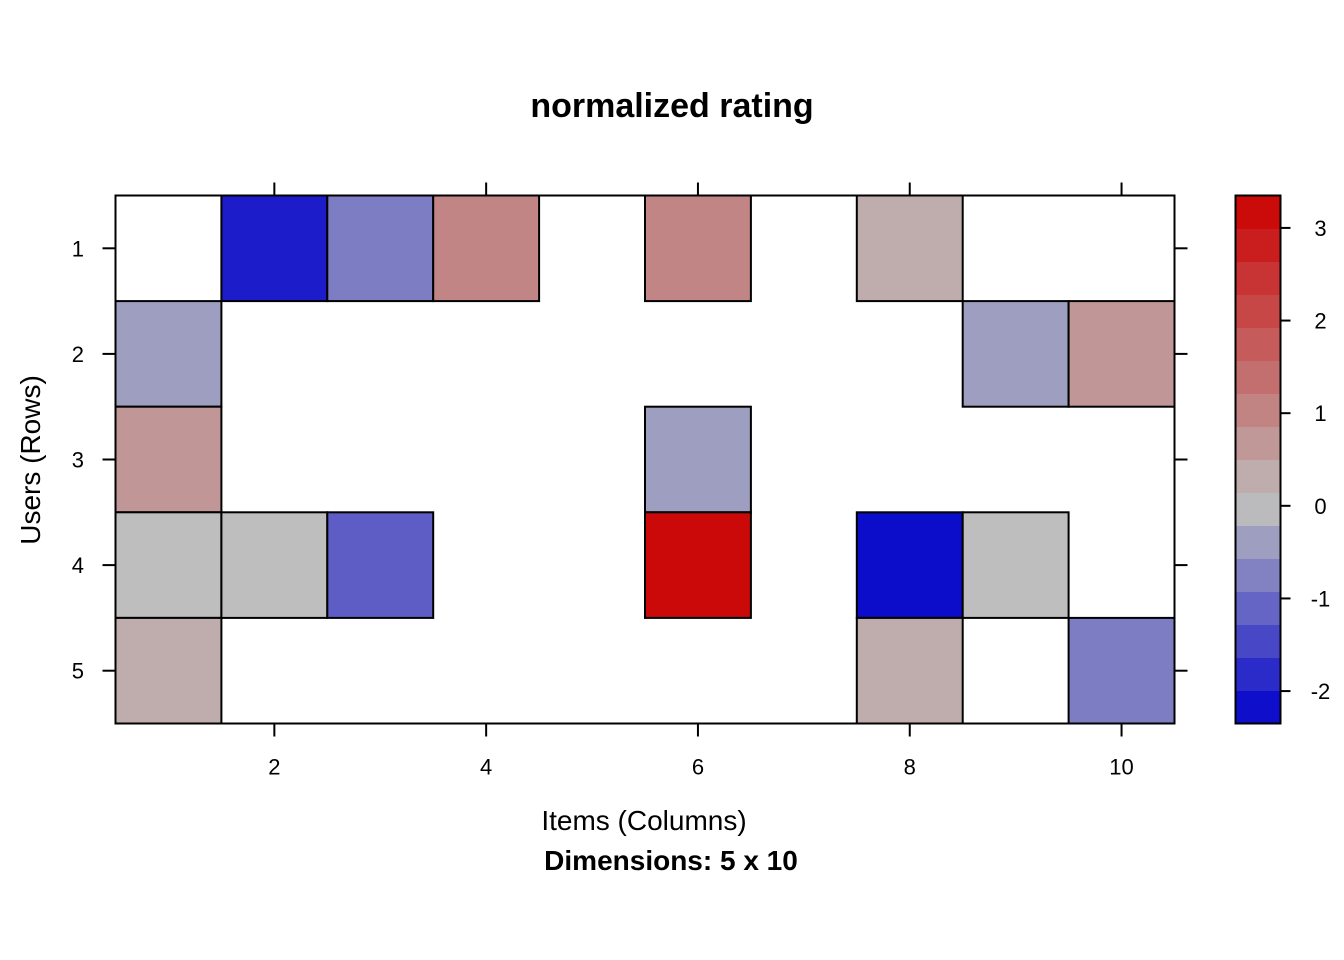 This screenshot has width=1344, height=960. I want to click on heatmap-cell-r3-c1, so click(168, 459).